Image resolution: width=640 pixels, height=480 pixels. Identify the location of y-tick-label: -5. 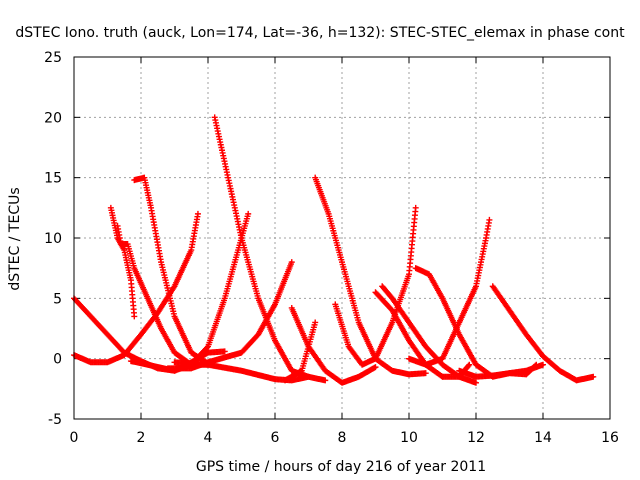
(55, 420).